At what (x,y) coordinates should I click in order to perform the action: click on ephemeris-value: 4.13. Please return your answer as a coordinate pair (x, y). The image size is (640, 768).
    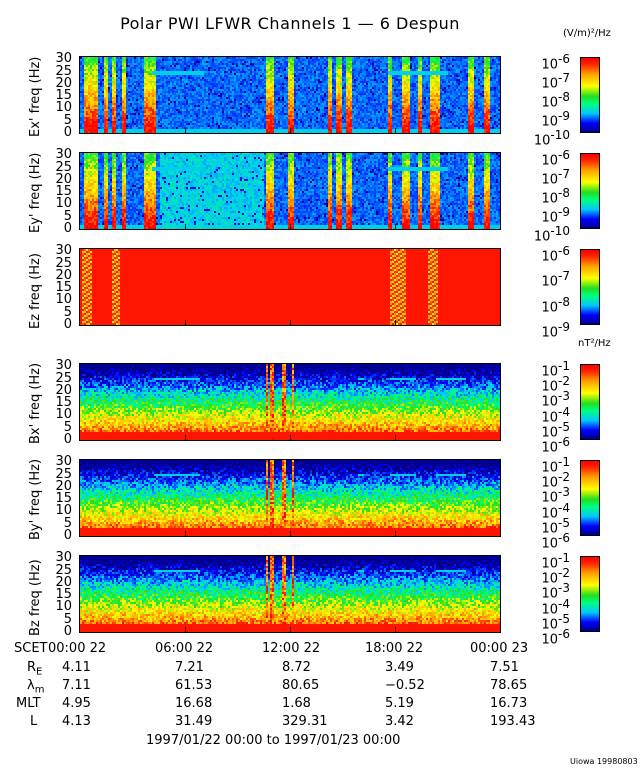
    Looking at the image, I should click on (76, 721).